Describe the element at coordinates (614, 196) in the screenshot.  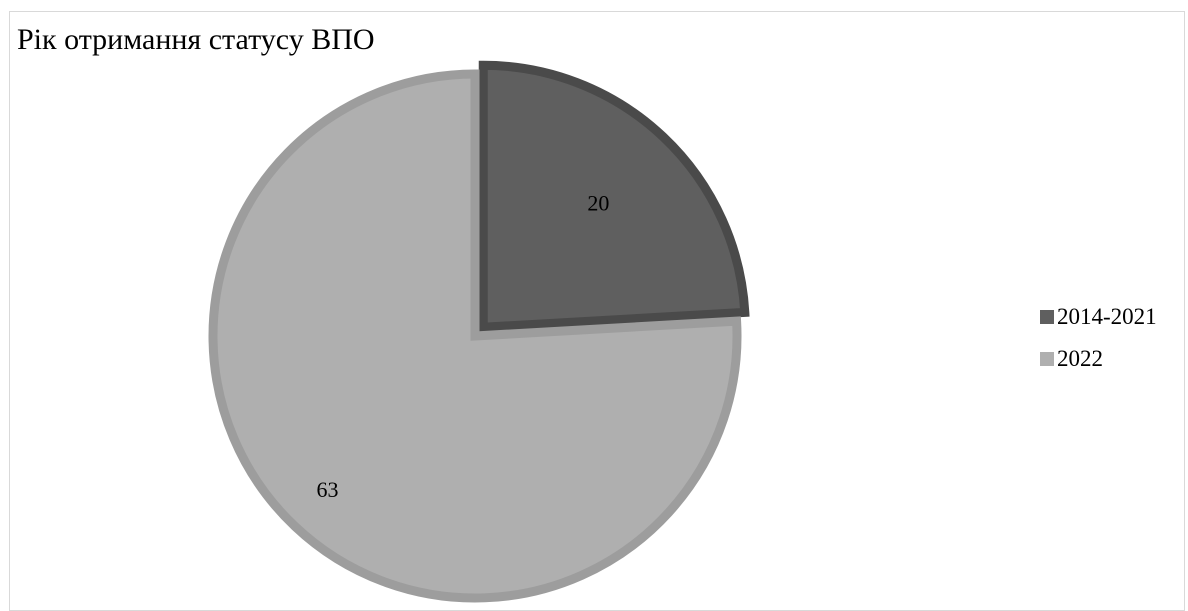
I see `pie-slice-2014-2021` at that location.